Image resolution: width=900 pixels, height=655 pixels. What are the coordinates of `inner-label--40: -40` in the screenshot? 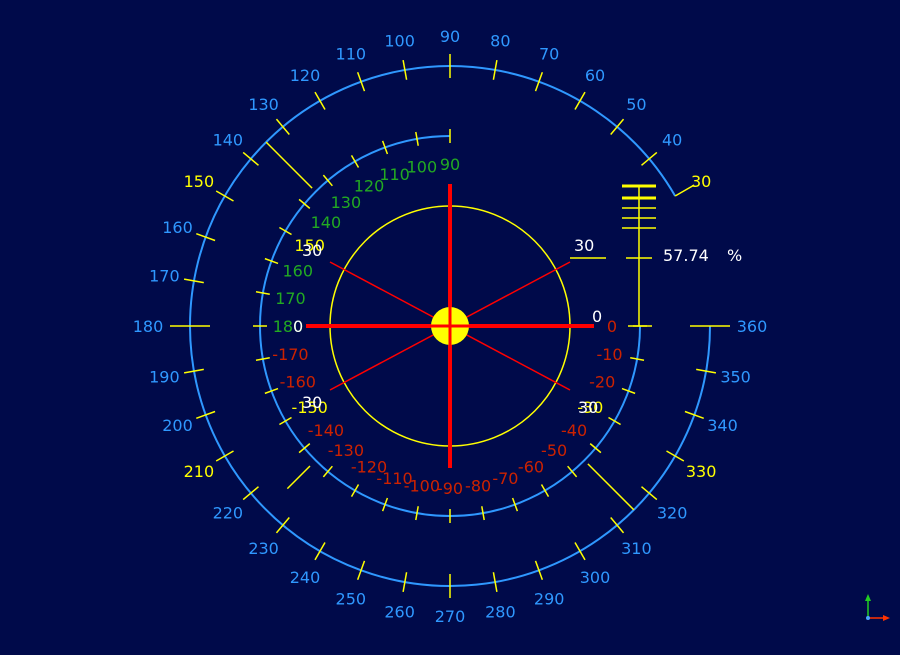 It's located at (574, 430).